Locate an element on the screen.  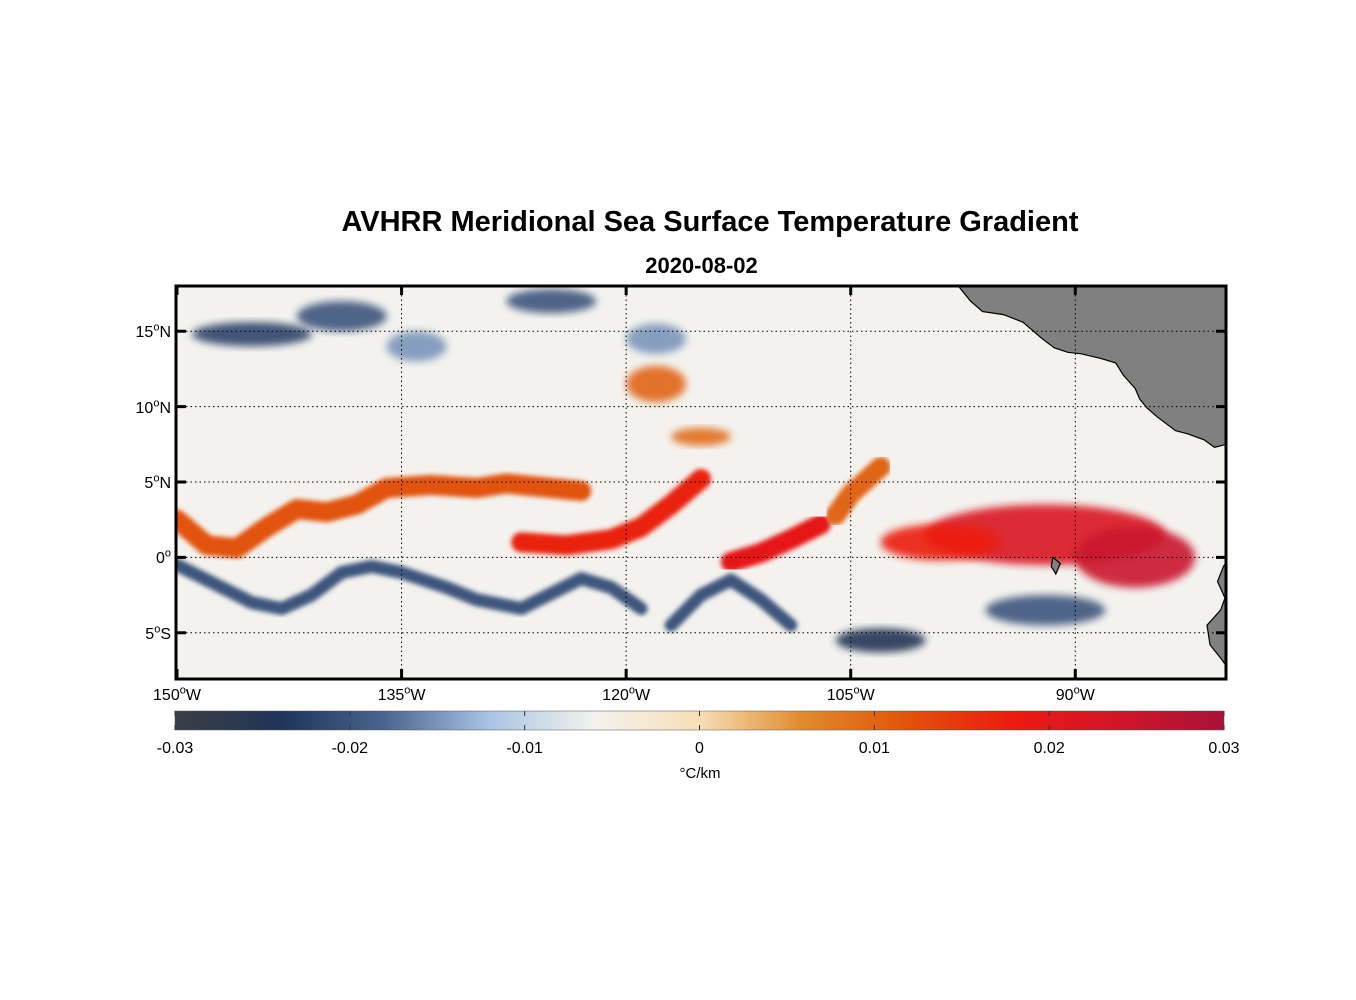
lon-tick-label: 105oW is located at coordinates (850, 694).